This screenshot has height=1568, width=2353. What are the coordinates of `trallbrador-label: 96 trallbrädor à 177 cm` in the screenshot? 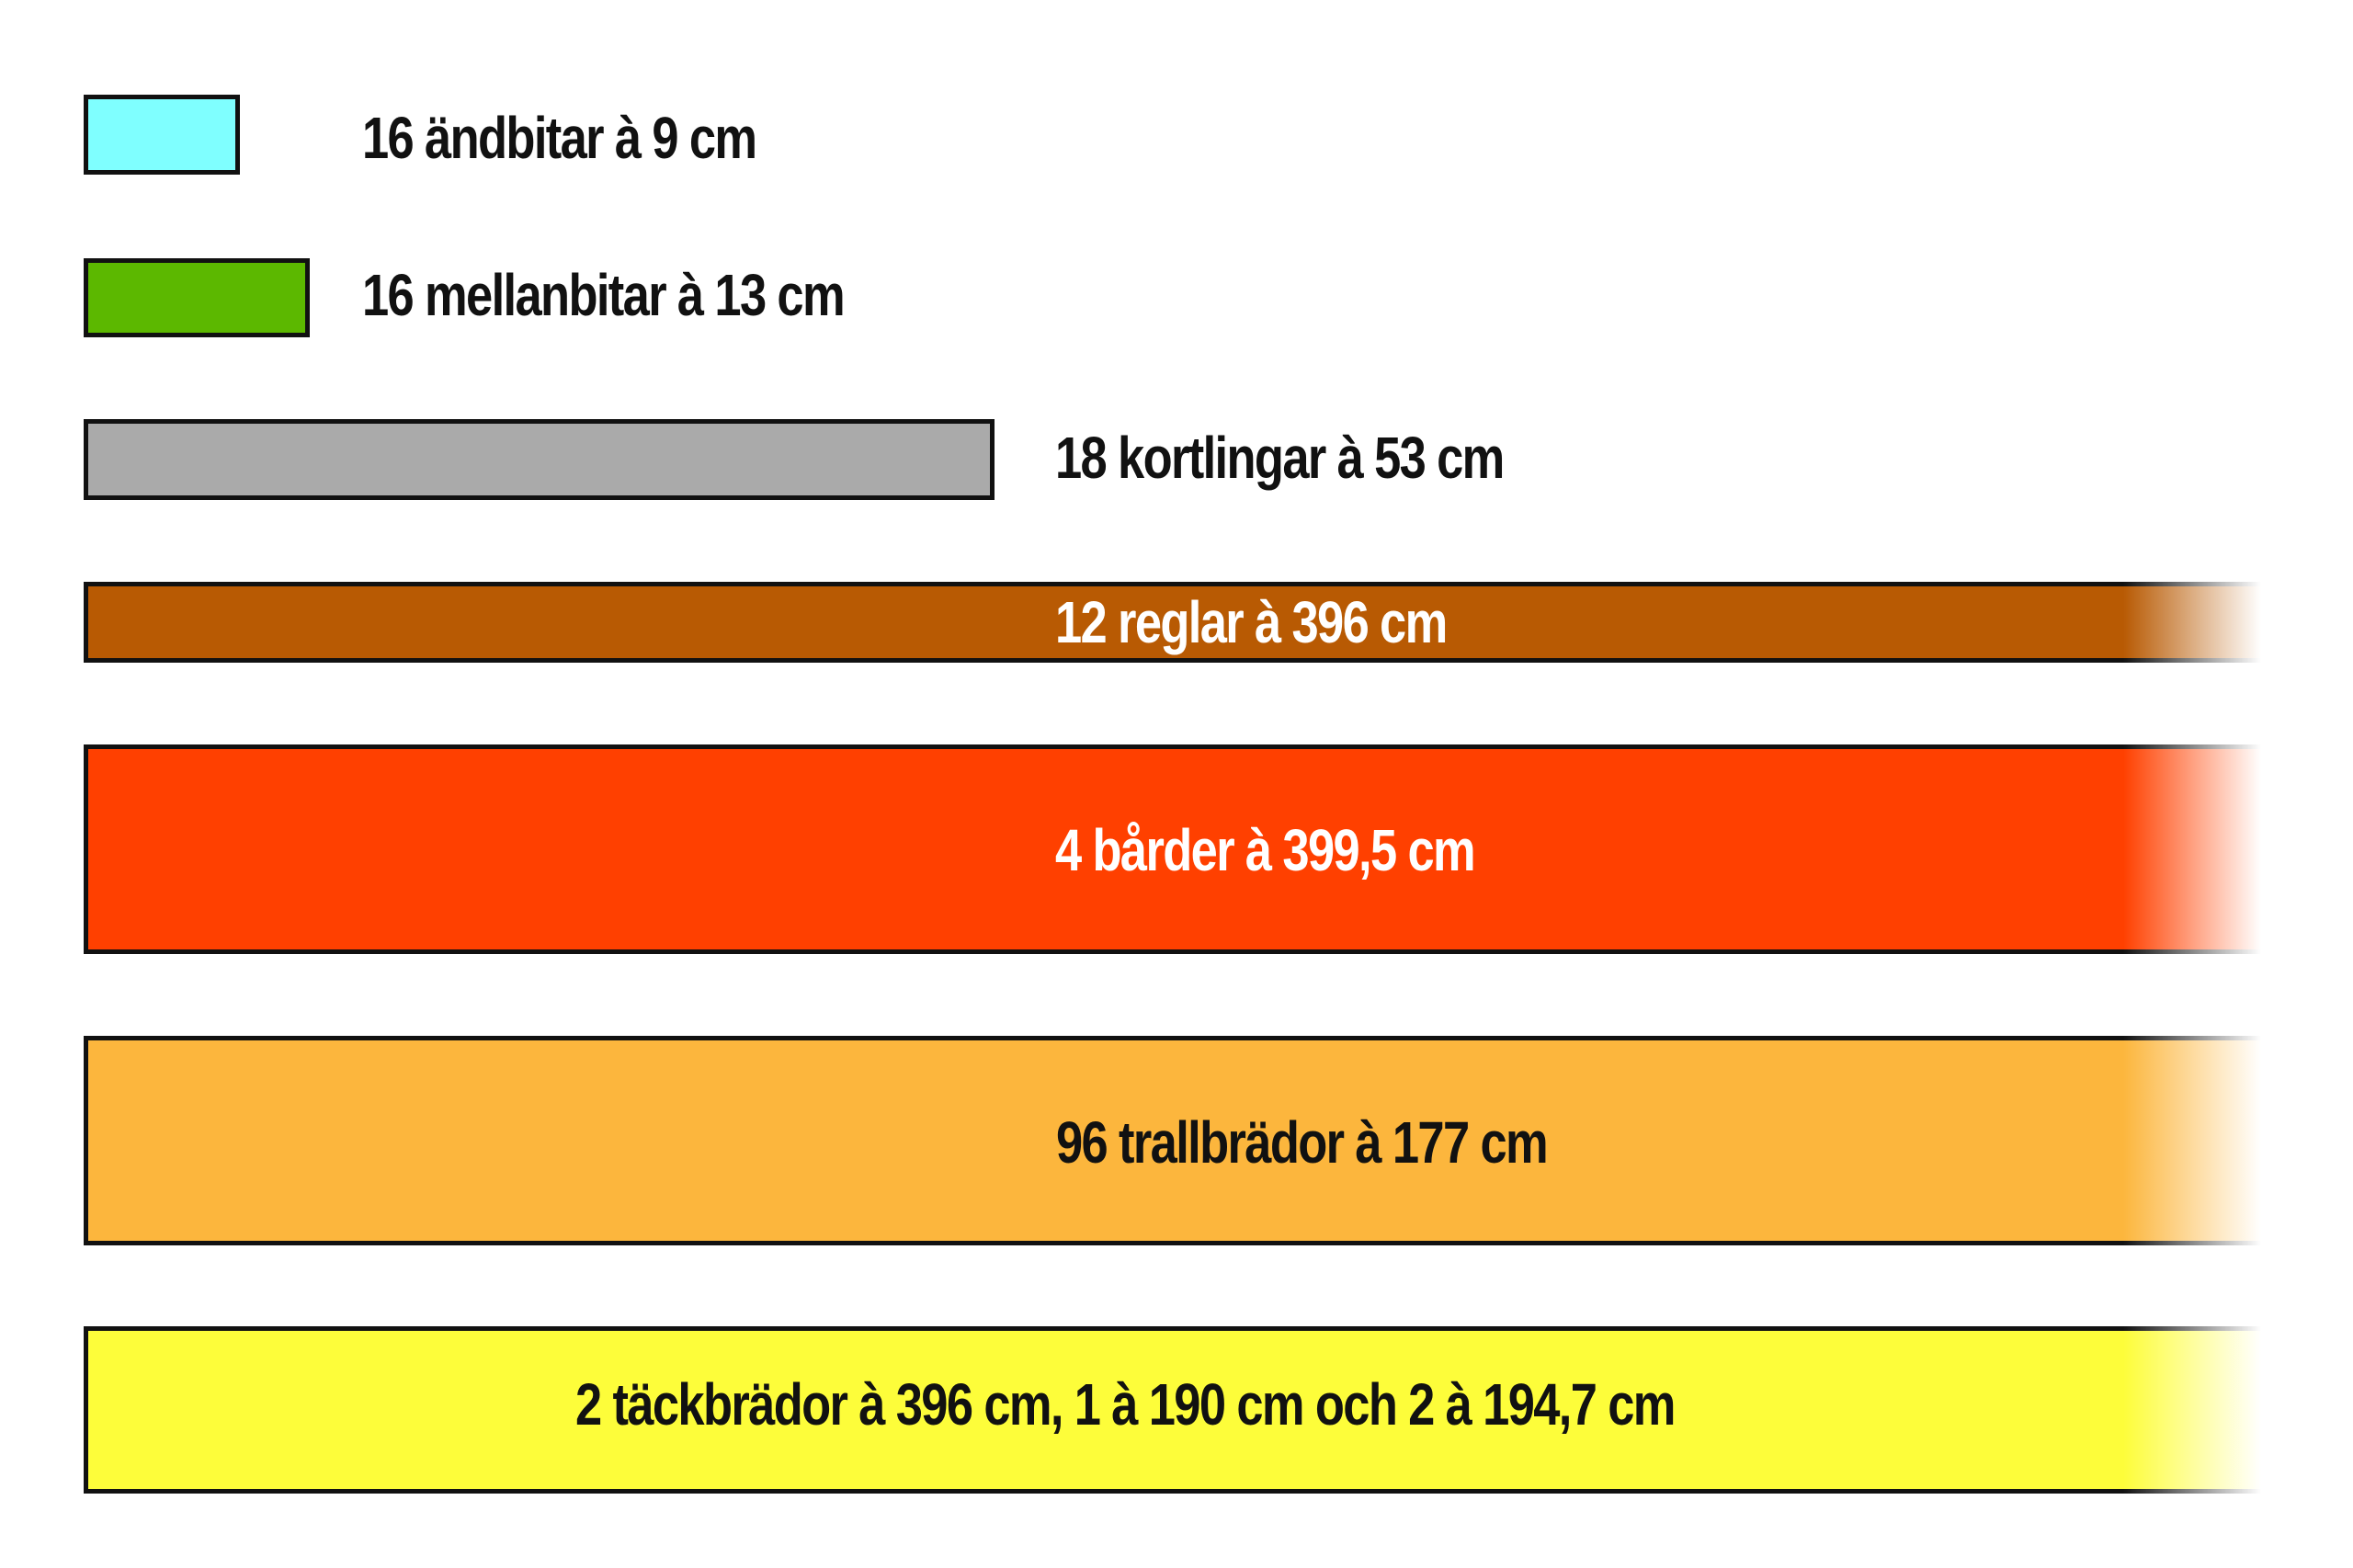 It's located at (1302, 1142).